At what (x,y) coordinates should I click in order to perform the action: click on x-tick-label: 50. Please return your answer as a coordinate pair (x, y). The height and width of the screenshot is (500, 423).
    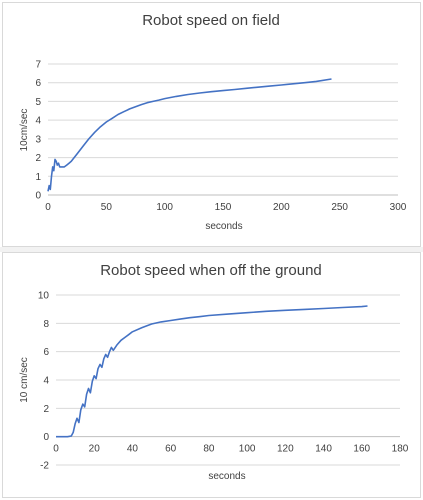
    Looking at the image, I should click on (107, 207).